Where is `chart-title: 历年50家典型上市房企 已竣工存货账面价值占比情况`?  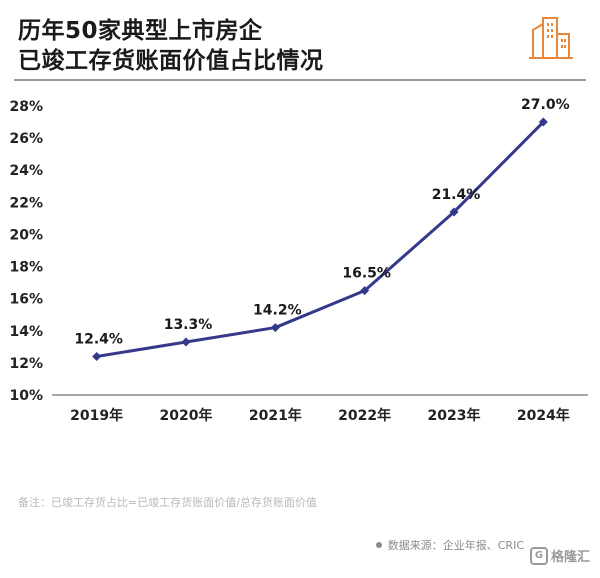
chart-title: 历年50家典型上市房企 已竣工存货账面价值占比情况 is located at coordinates (171, 46).